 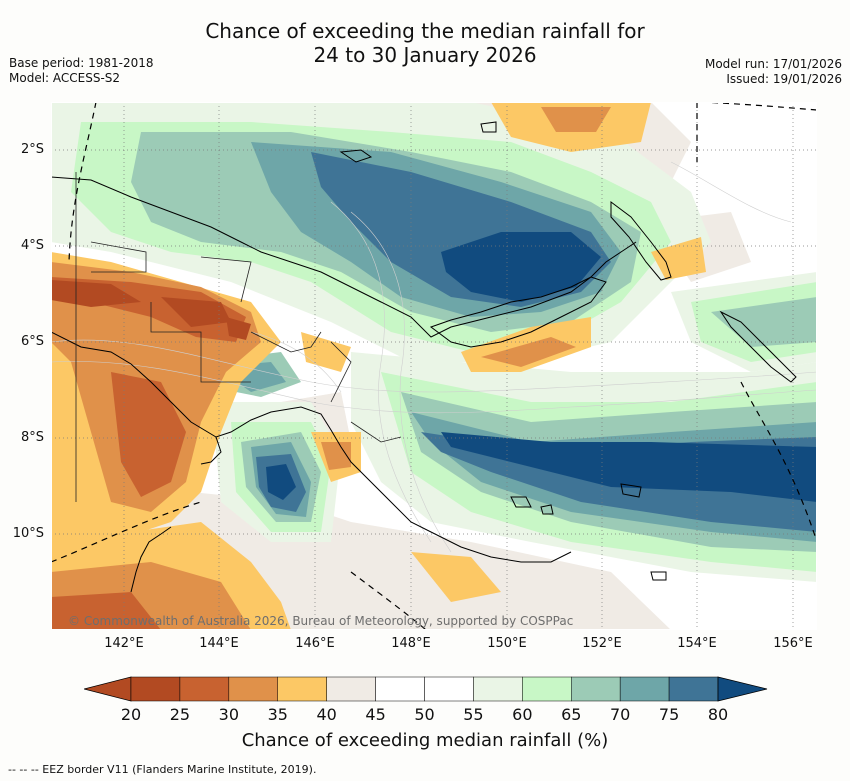 What do you see at coordinates (507, 643) in the screenshot?
I see `x-tick: 150°E` at bounding box center [507, 643].